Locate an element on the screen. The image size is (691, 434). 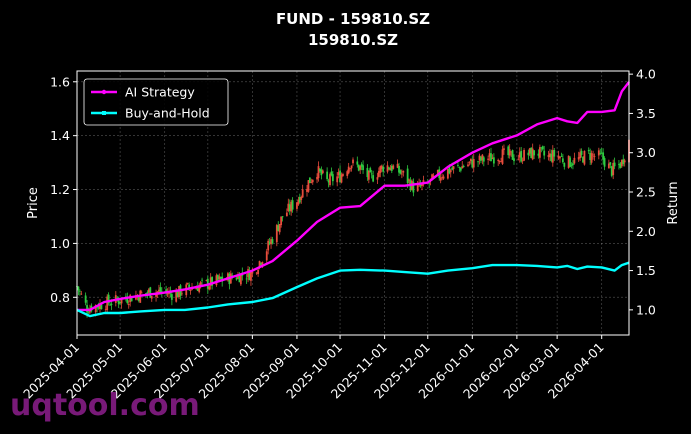
watermark-text: uqtool.com is located at coordinates (105, 405).